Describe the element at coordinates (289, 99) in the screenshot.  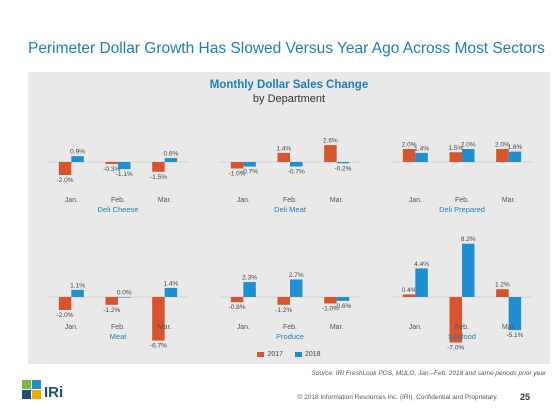
I see `chart-subtitle: by Department` at that location.